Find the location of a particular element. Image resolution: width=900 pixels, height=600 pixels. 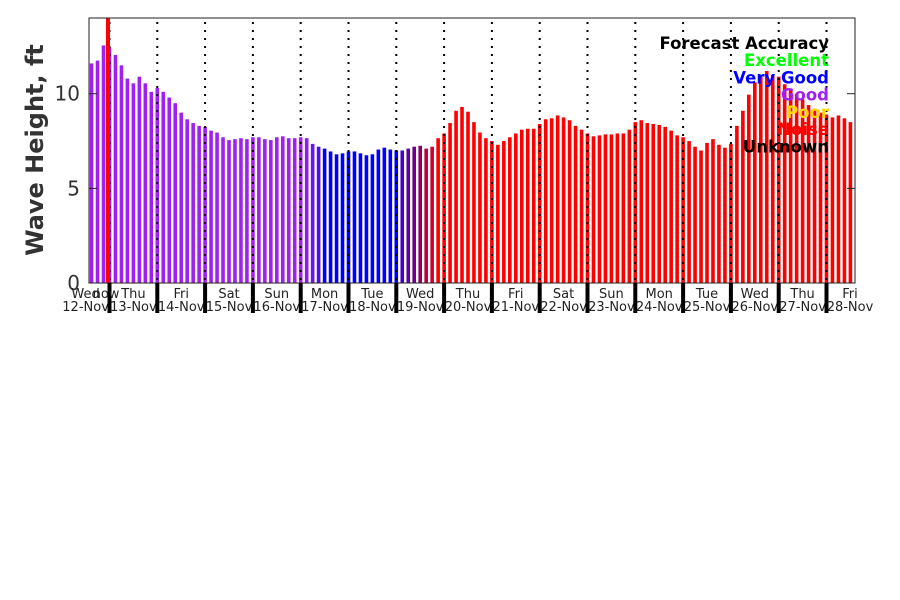

x-tick-label-day: Sun is located at coordinates (611, 294).